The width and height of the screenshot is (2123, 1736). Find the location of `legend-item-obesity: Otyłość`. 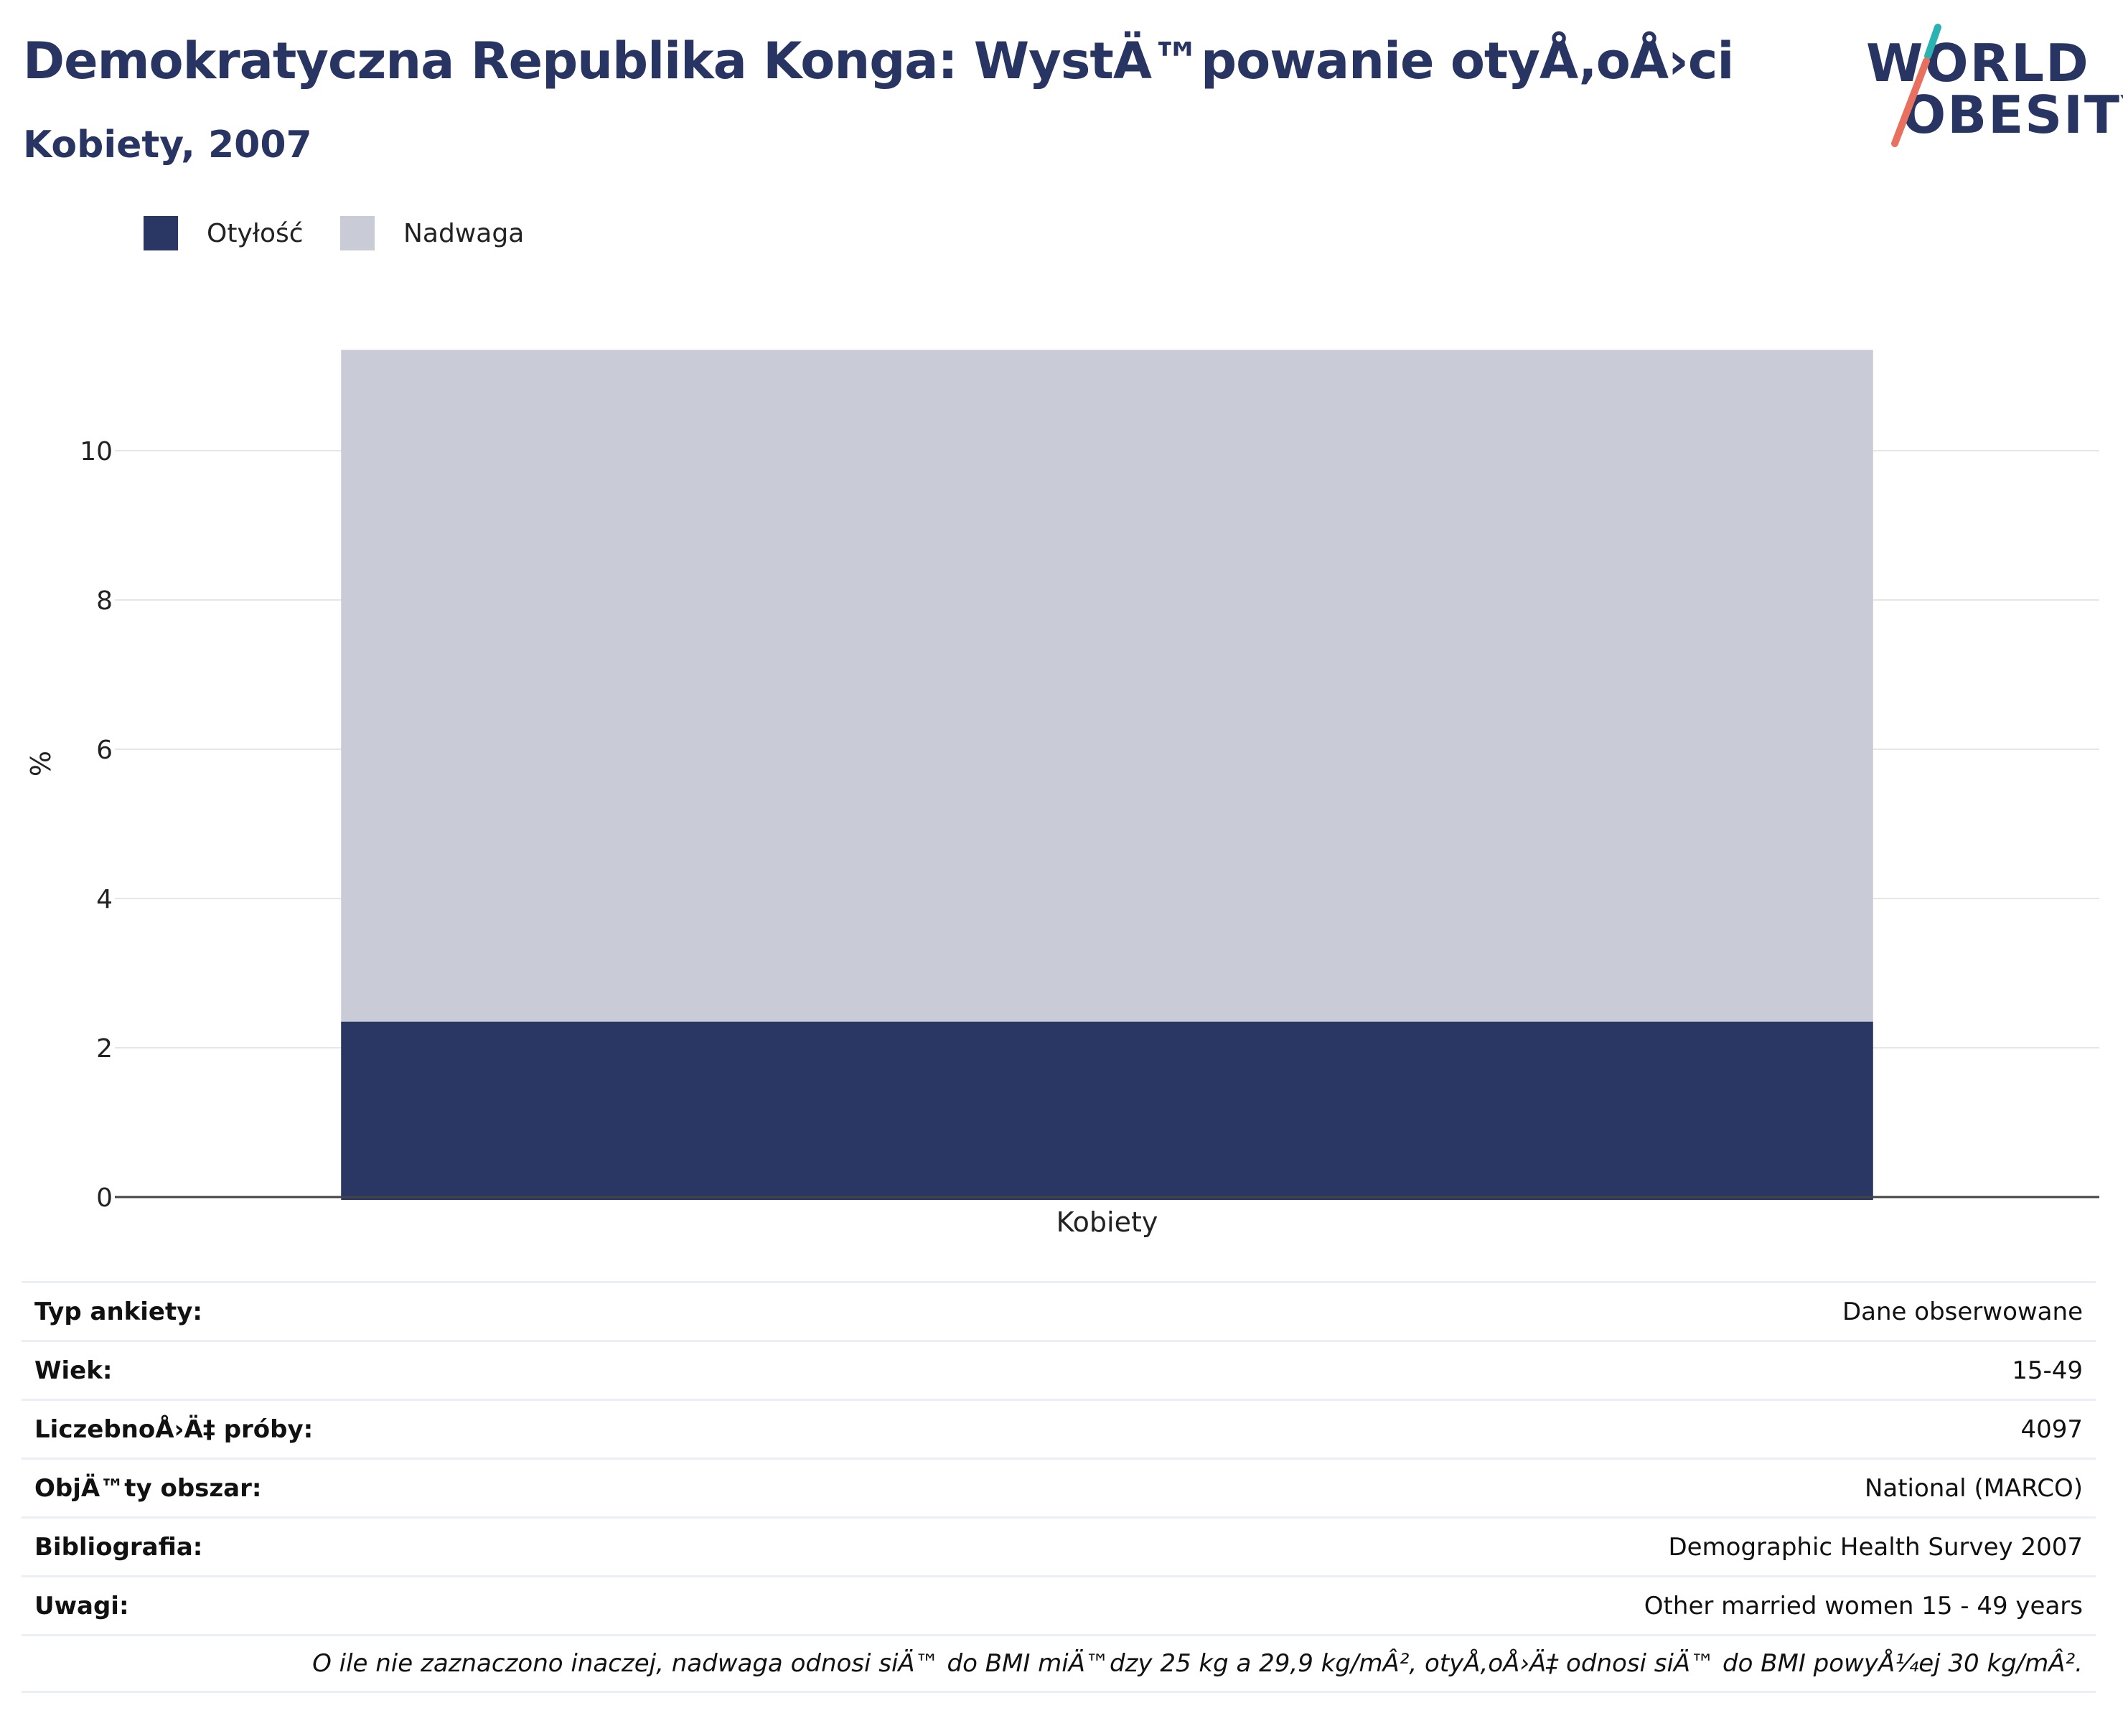

legend-item-obesity: Otyłość is located at coordinates (224, 233).